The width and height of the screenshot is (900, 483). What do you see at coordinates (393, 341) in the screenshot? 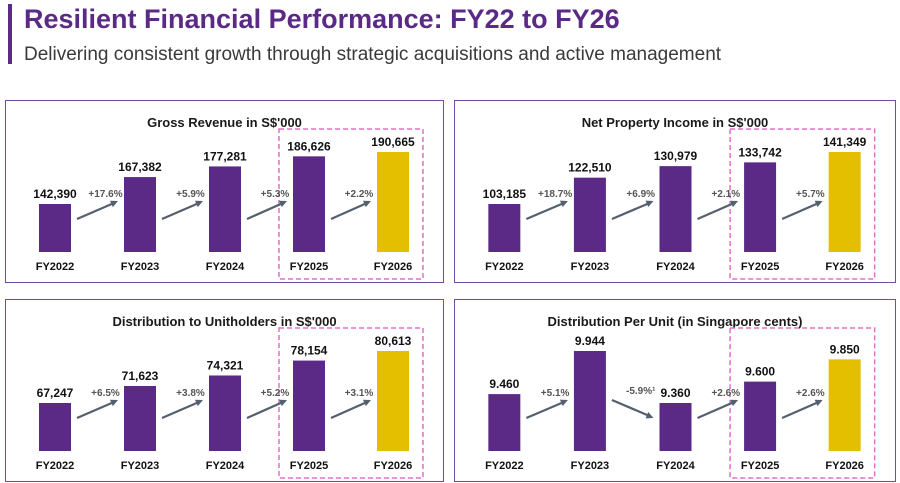
I see `value-label: 80,613` at bounding box center [393, 341].